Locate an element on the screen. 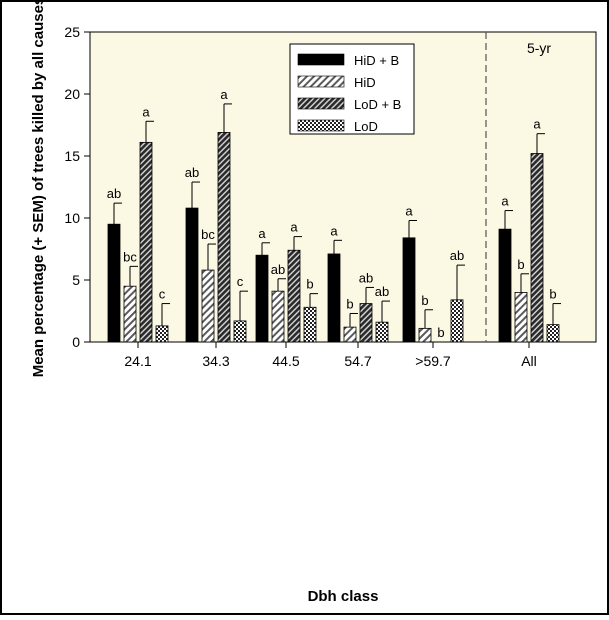  x-axis: 24.1 34.3 44.5 54.7 >59.7 All is located at coordinates (330, 355).